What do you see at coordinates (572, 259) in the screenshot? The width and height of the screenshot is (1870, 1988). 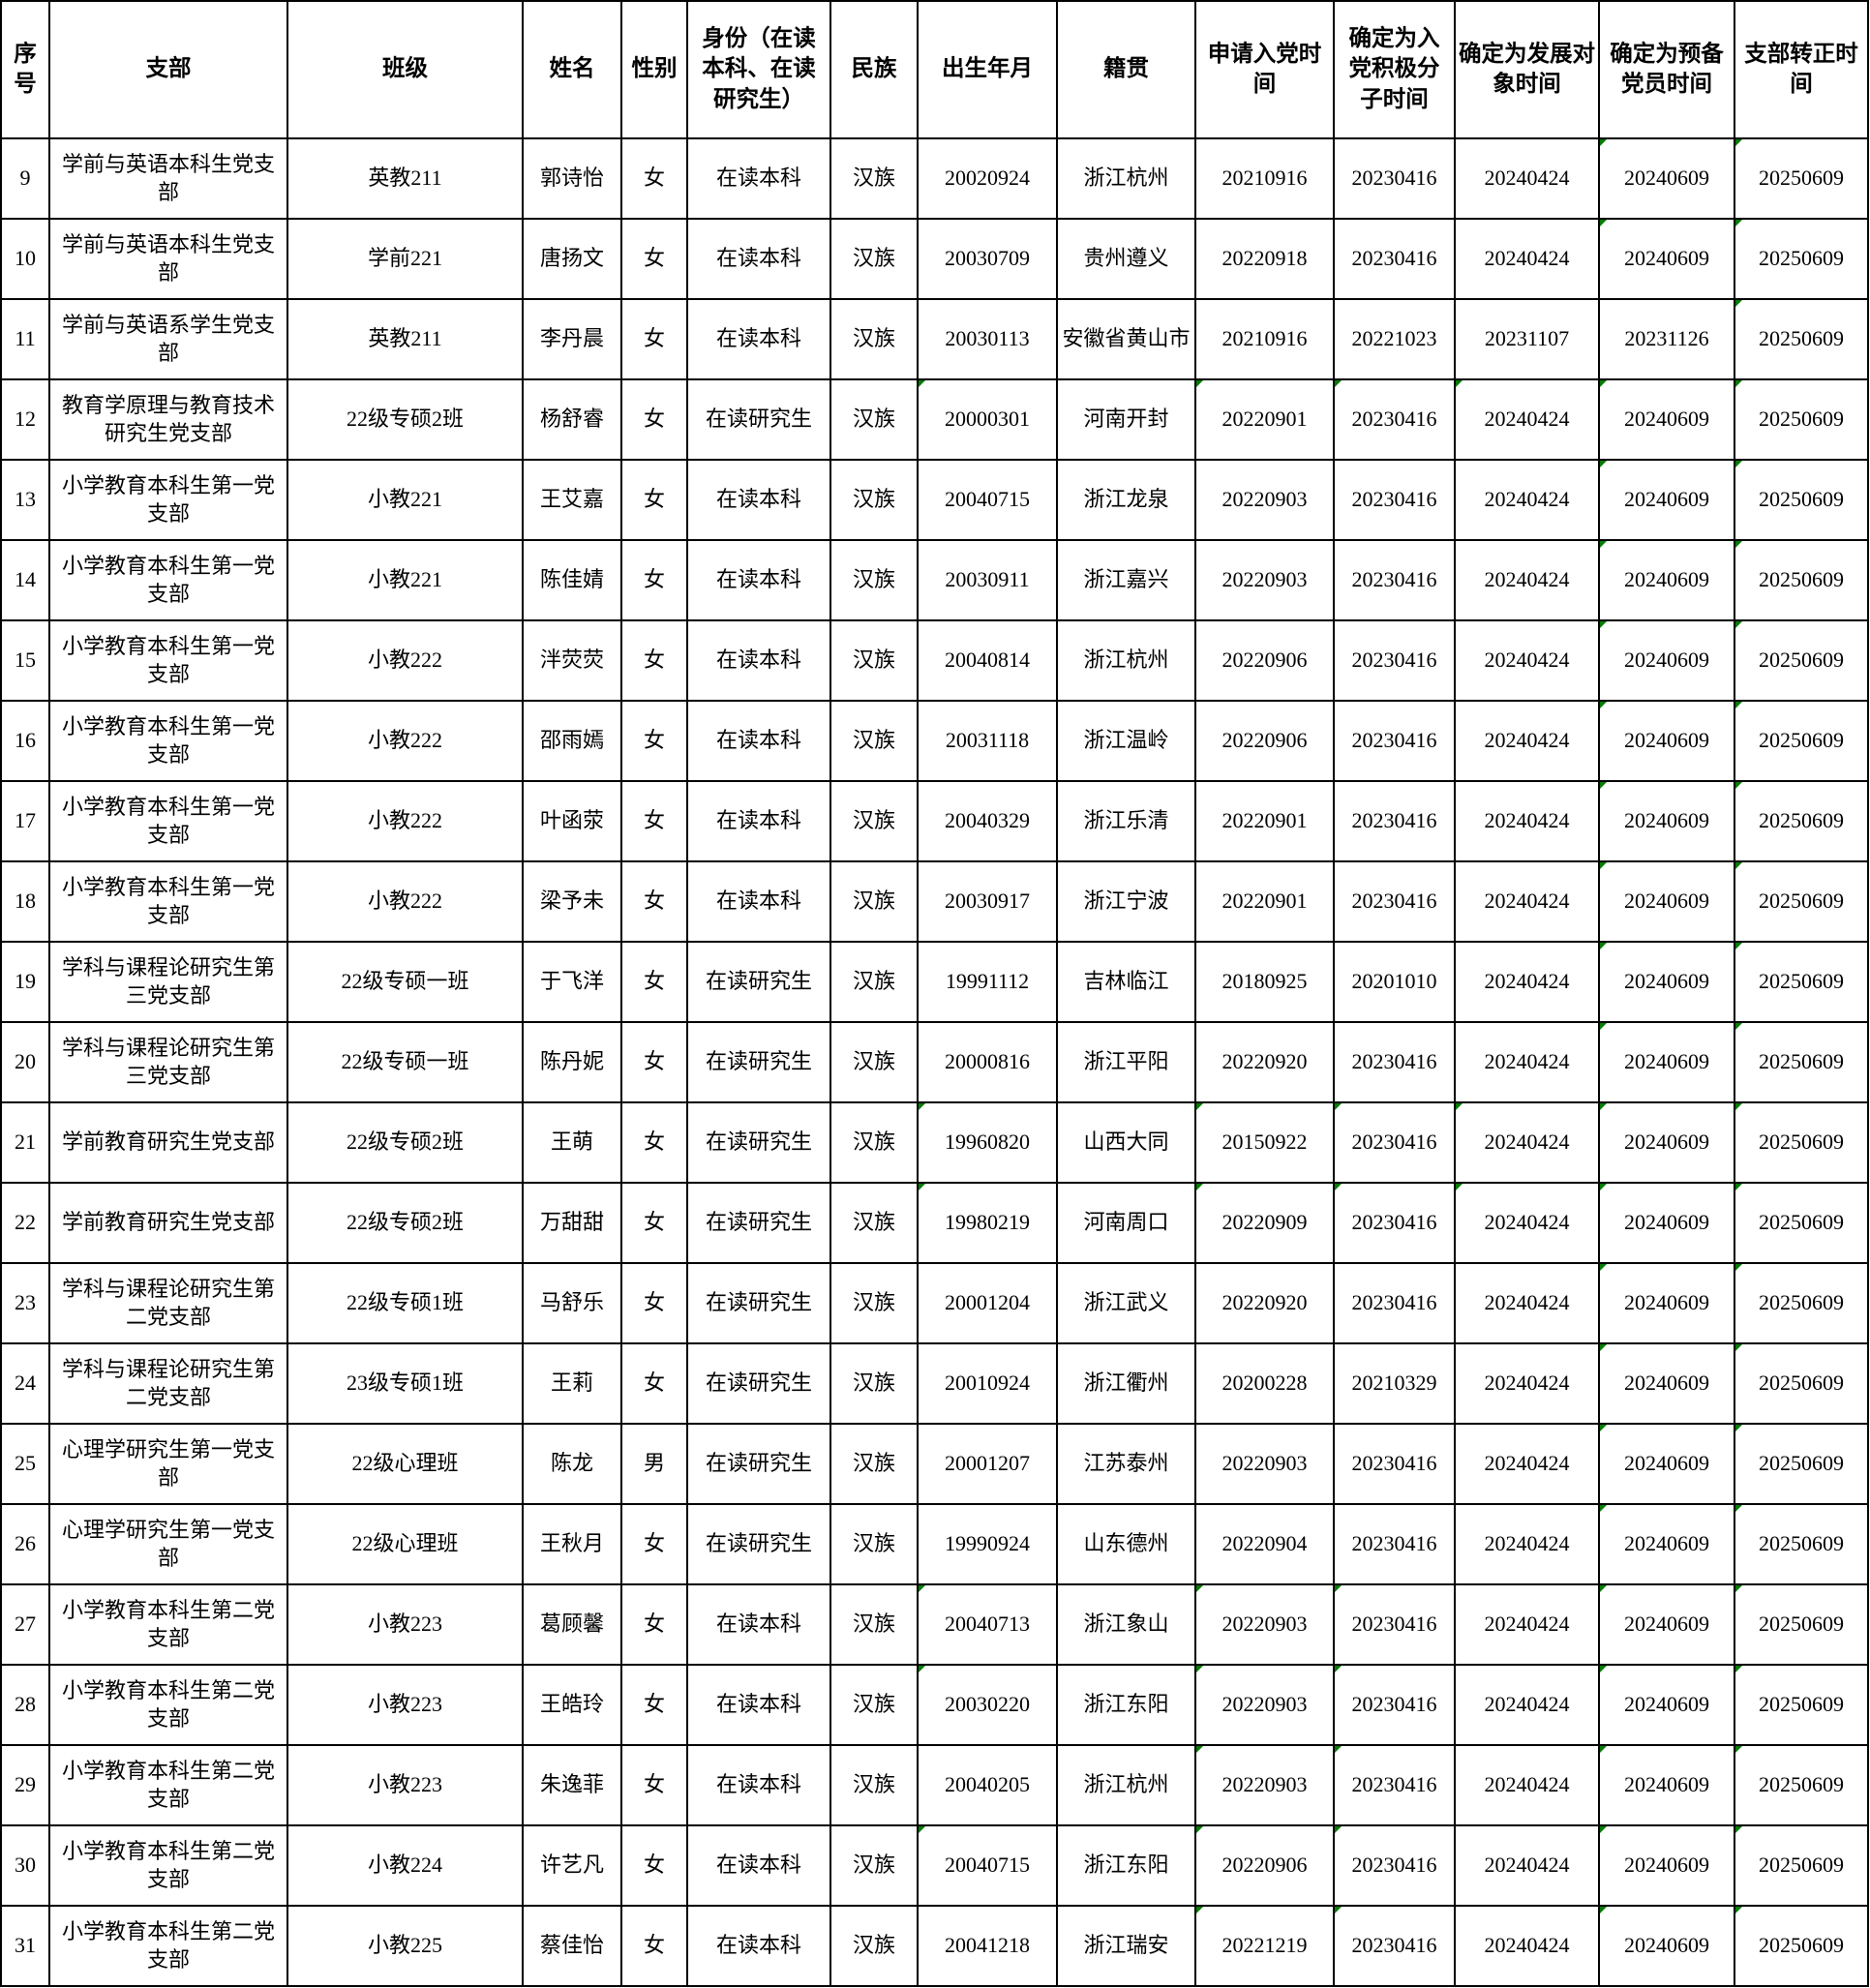 I see `cell-name: 唐扬文` at bounding box center [572, 259].